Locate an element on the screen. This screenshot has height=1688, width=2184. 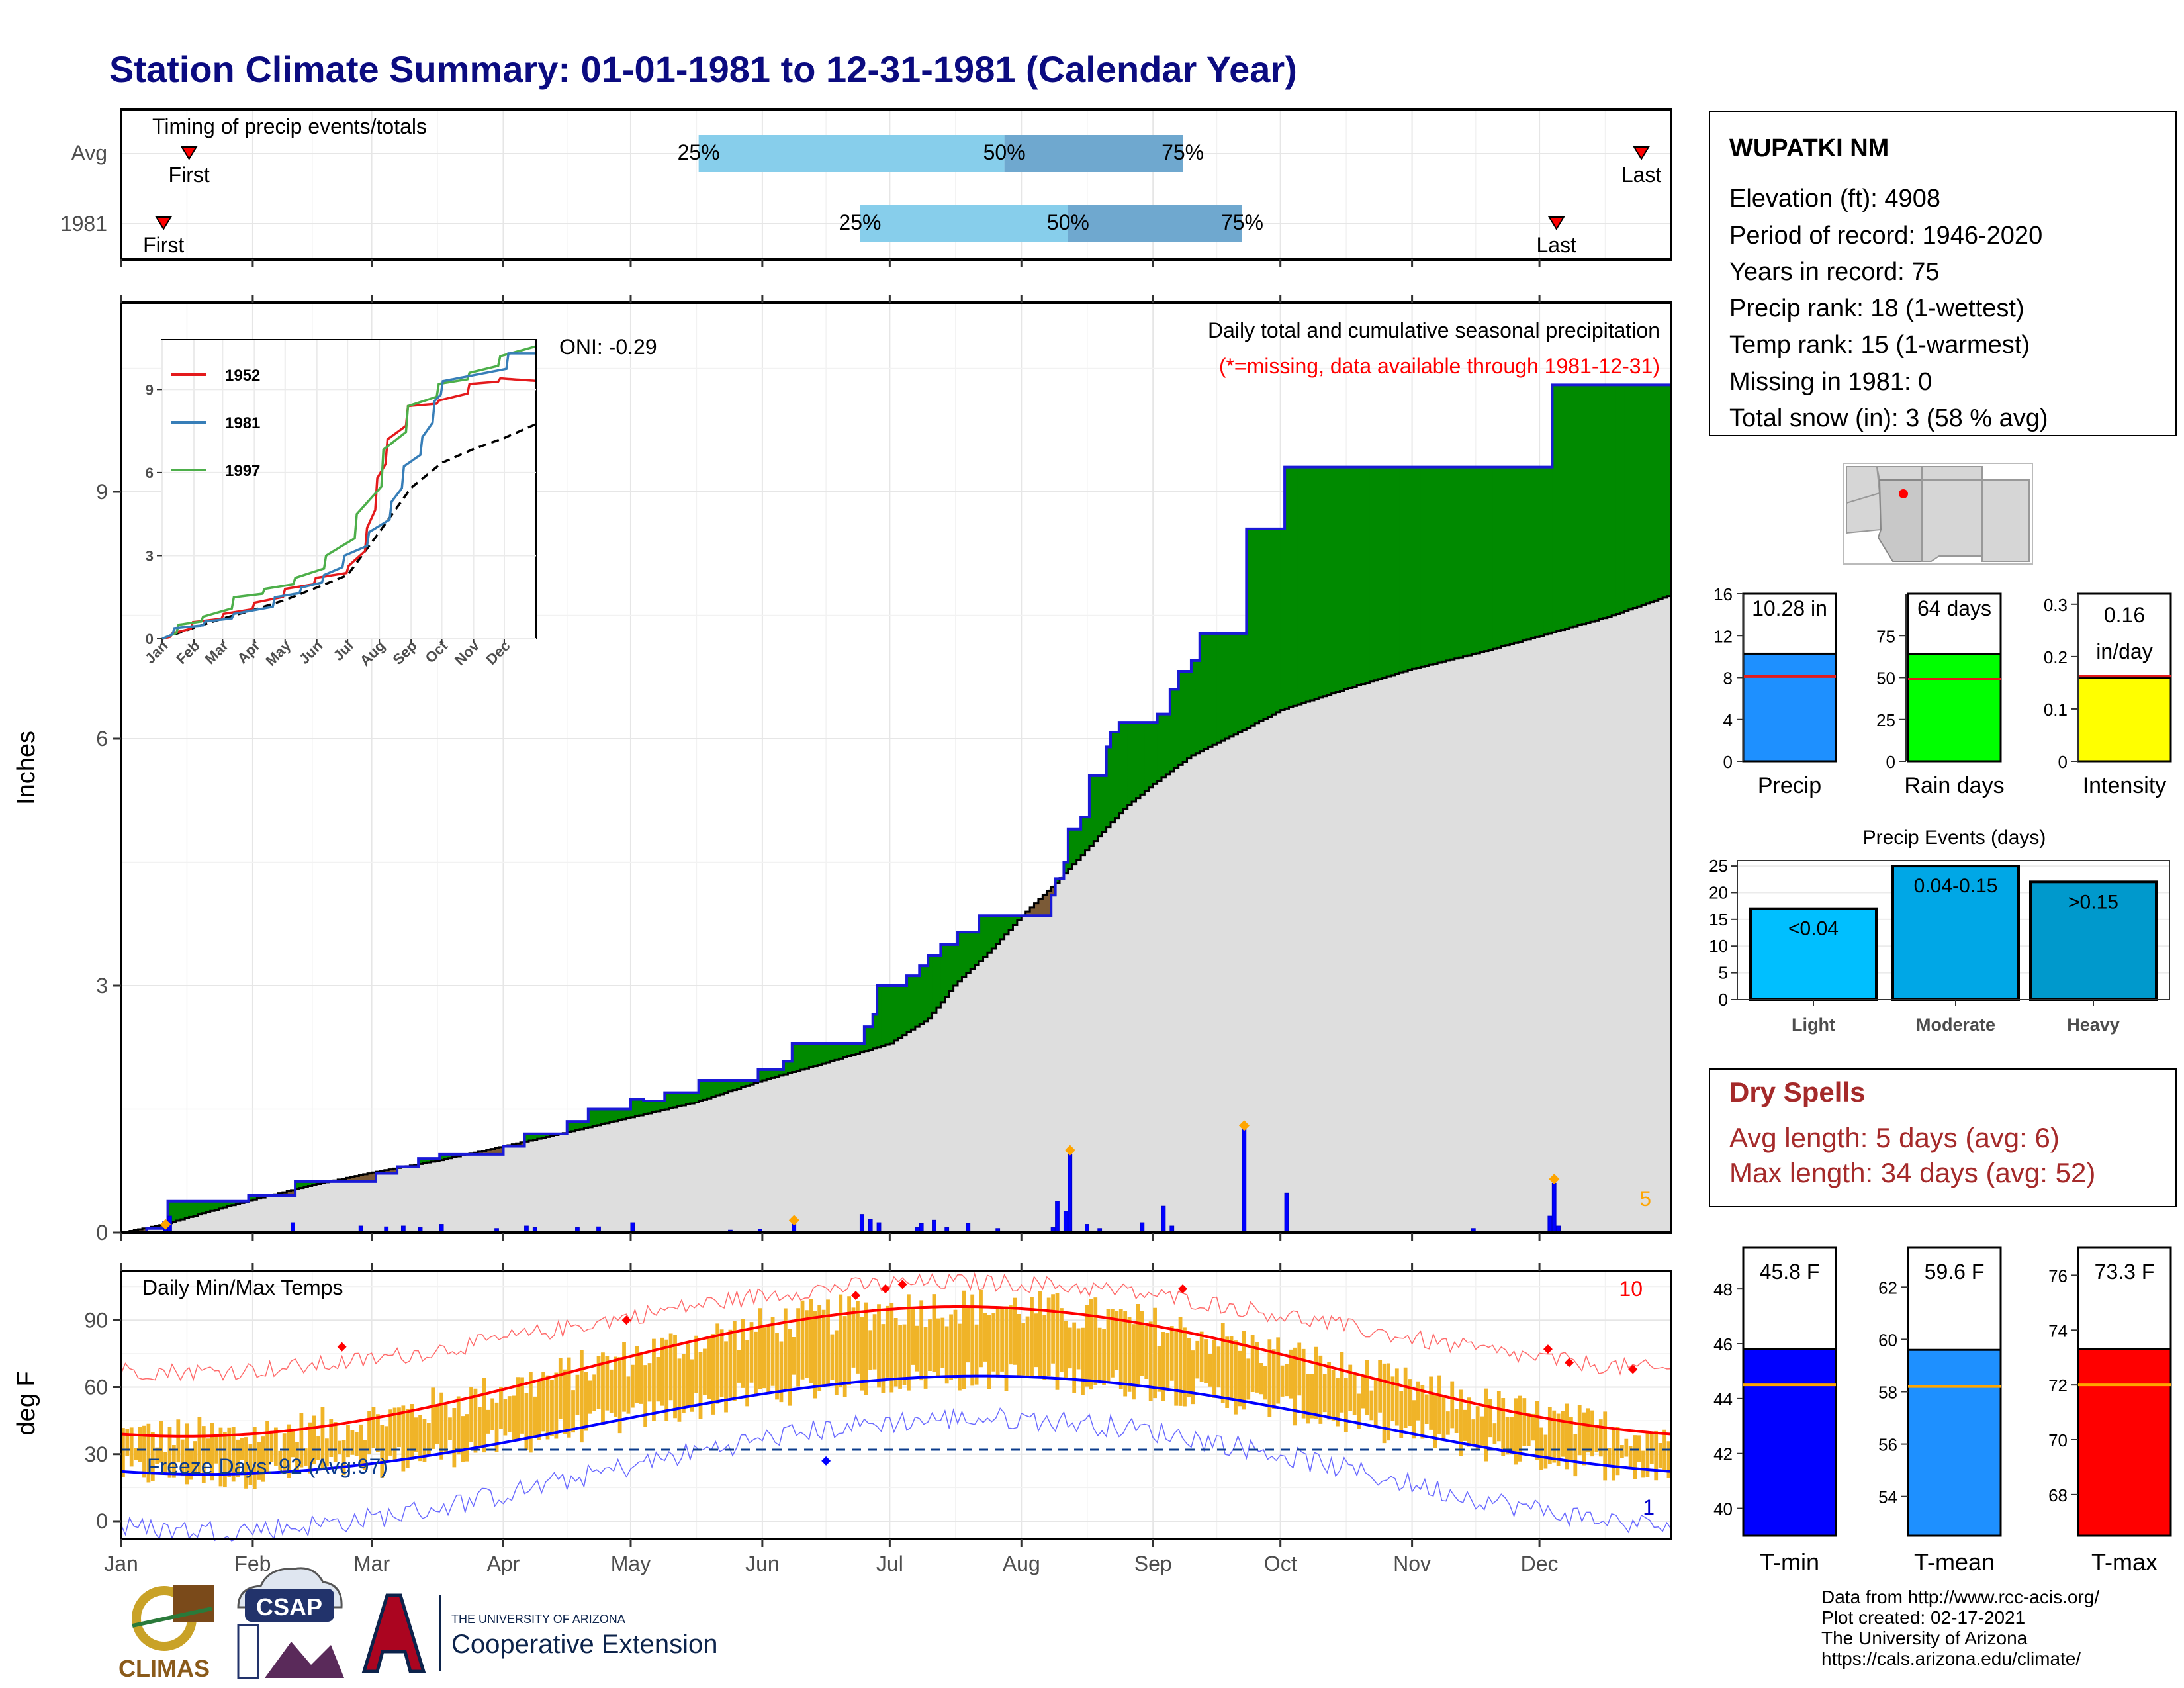
station-missing: Missing in 1981: 0 is located at coordinates (1831, 382).